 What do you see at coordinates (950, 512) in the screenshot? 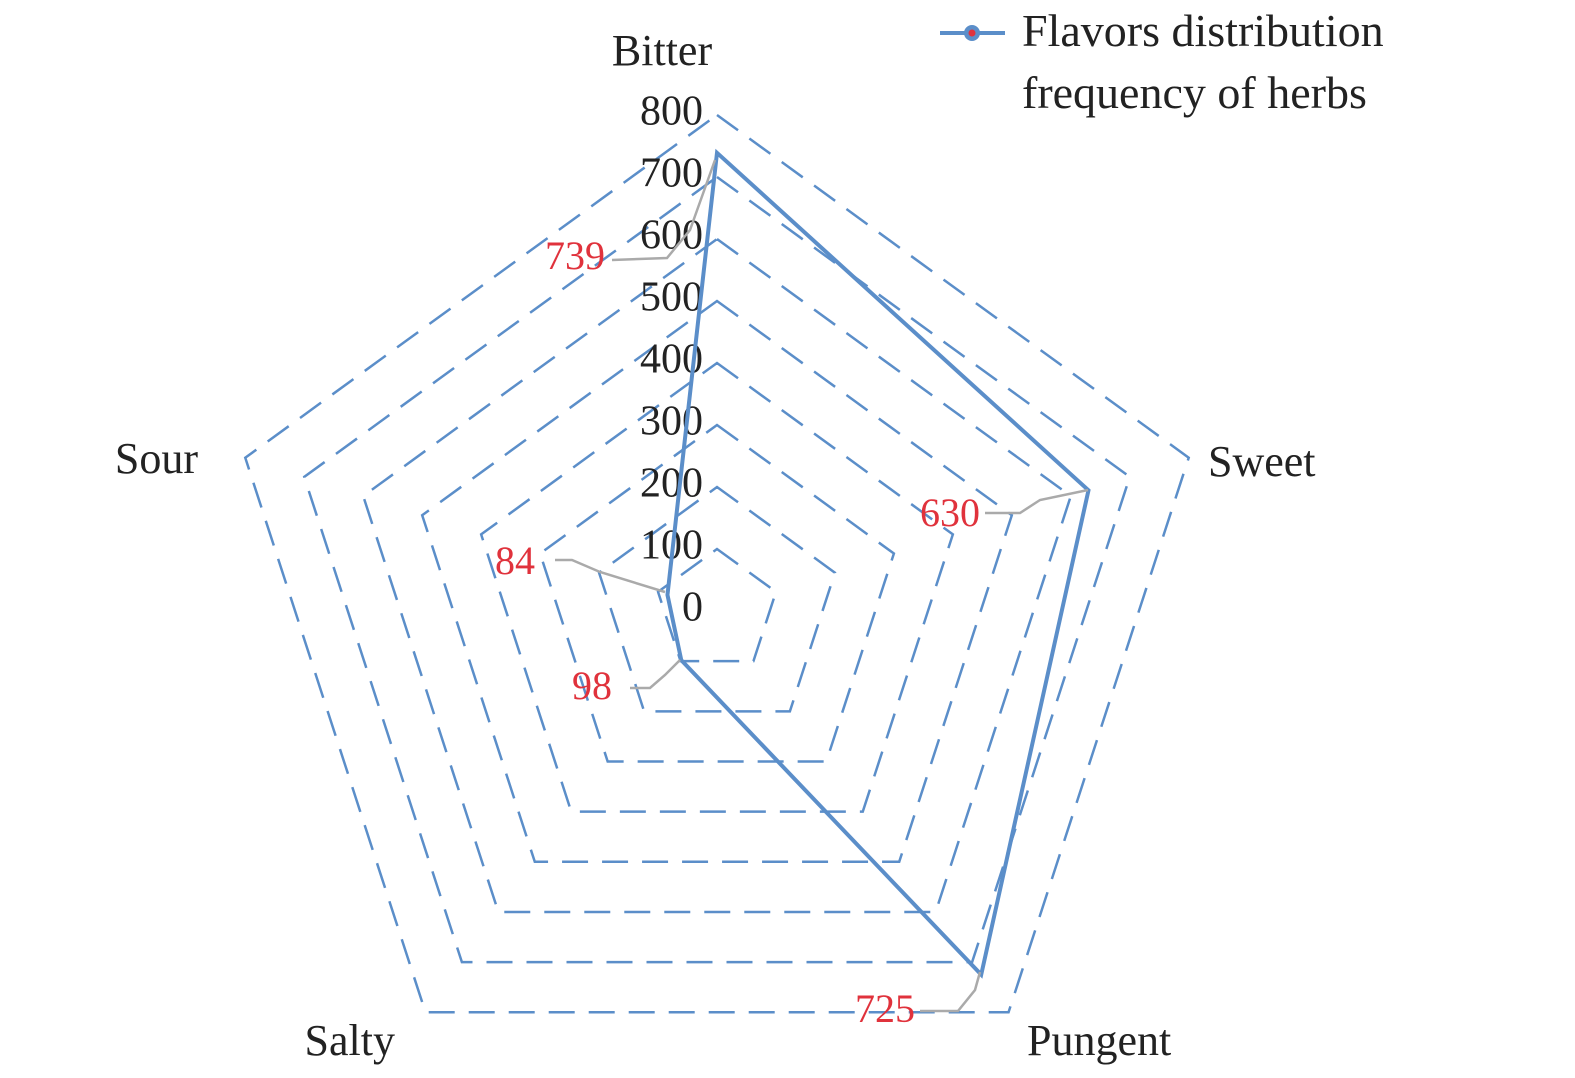
I see `value-label: 630` at bounding box center [950, 512].